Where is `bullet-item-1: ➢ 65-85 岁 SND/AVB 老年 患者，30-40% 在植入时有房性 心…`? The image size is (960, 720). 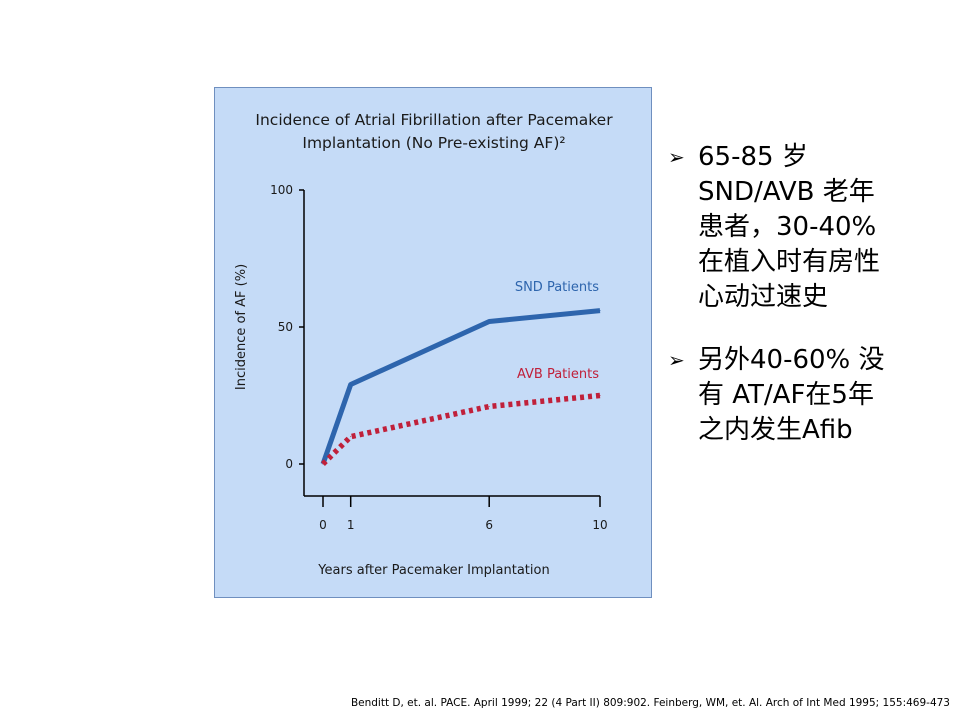 bullet-item-1: ➢ 65-85 岁 SND/AVB 老年 患者，30-40% 在植入时有房性 心… is located at coordinates (808, 227).